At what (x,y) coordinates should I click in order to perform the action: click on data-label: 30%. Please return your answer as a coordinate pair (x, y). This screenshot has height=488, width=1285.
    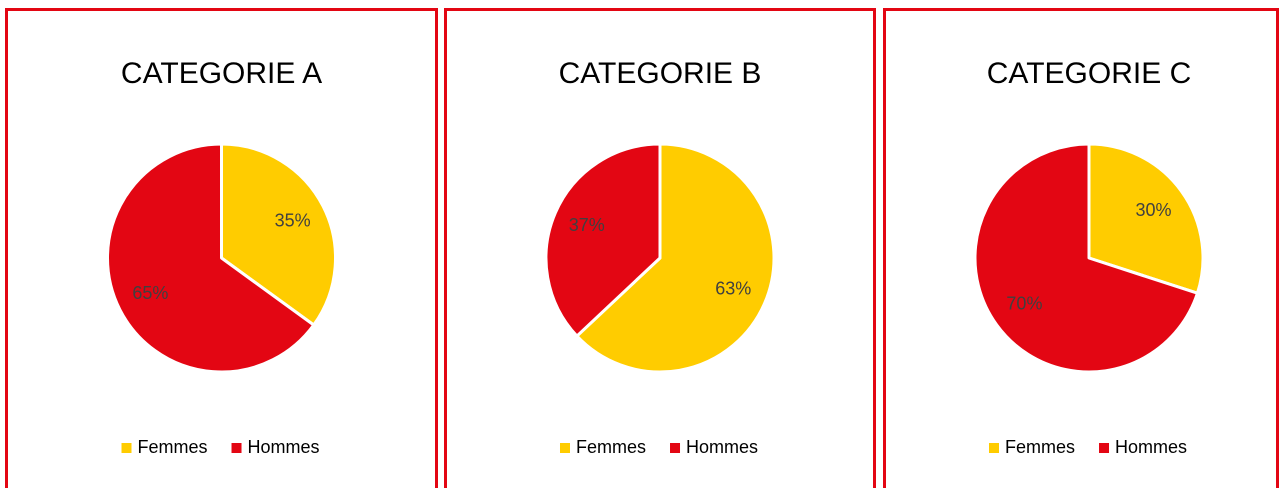
    Looking at the image, I should click on (1154, 210).